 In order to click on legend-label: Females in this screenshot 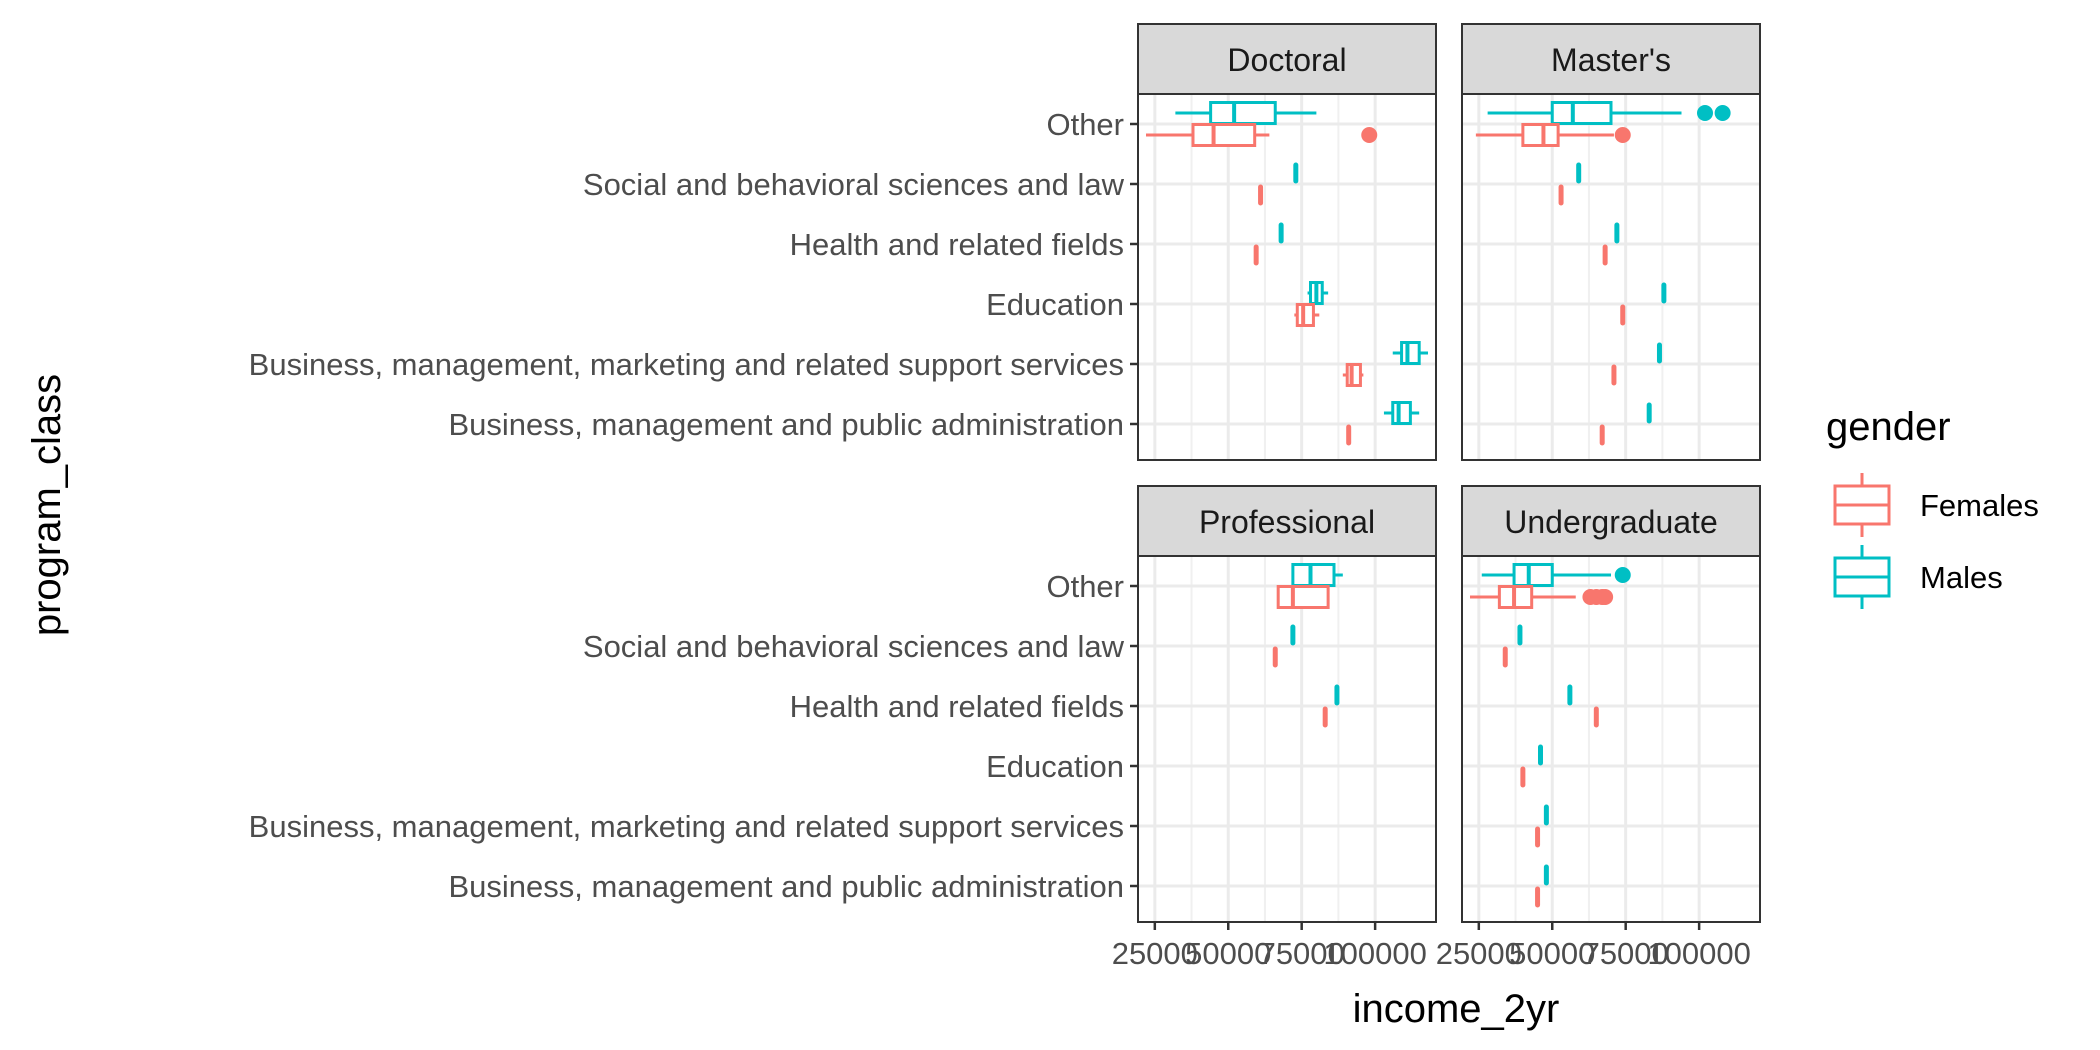, I will do `click(1979, 505)`.